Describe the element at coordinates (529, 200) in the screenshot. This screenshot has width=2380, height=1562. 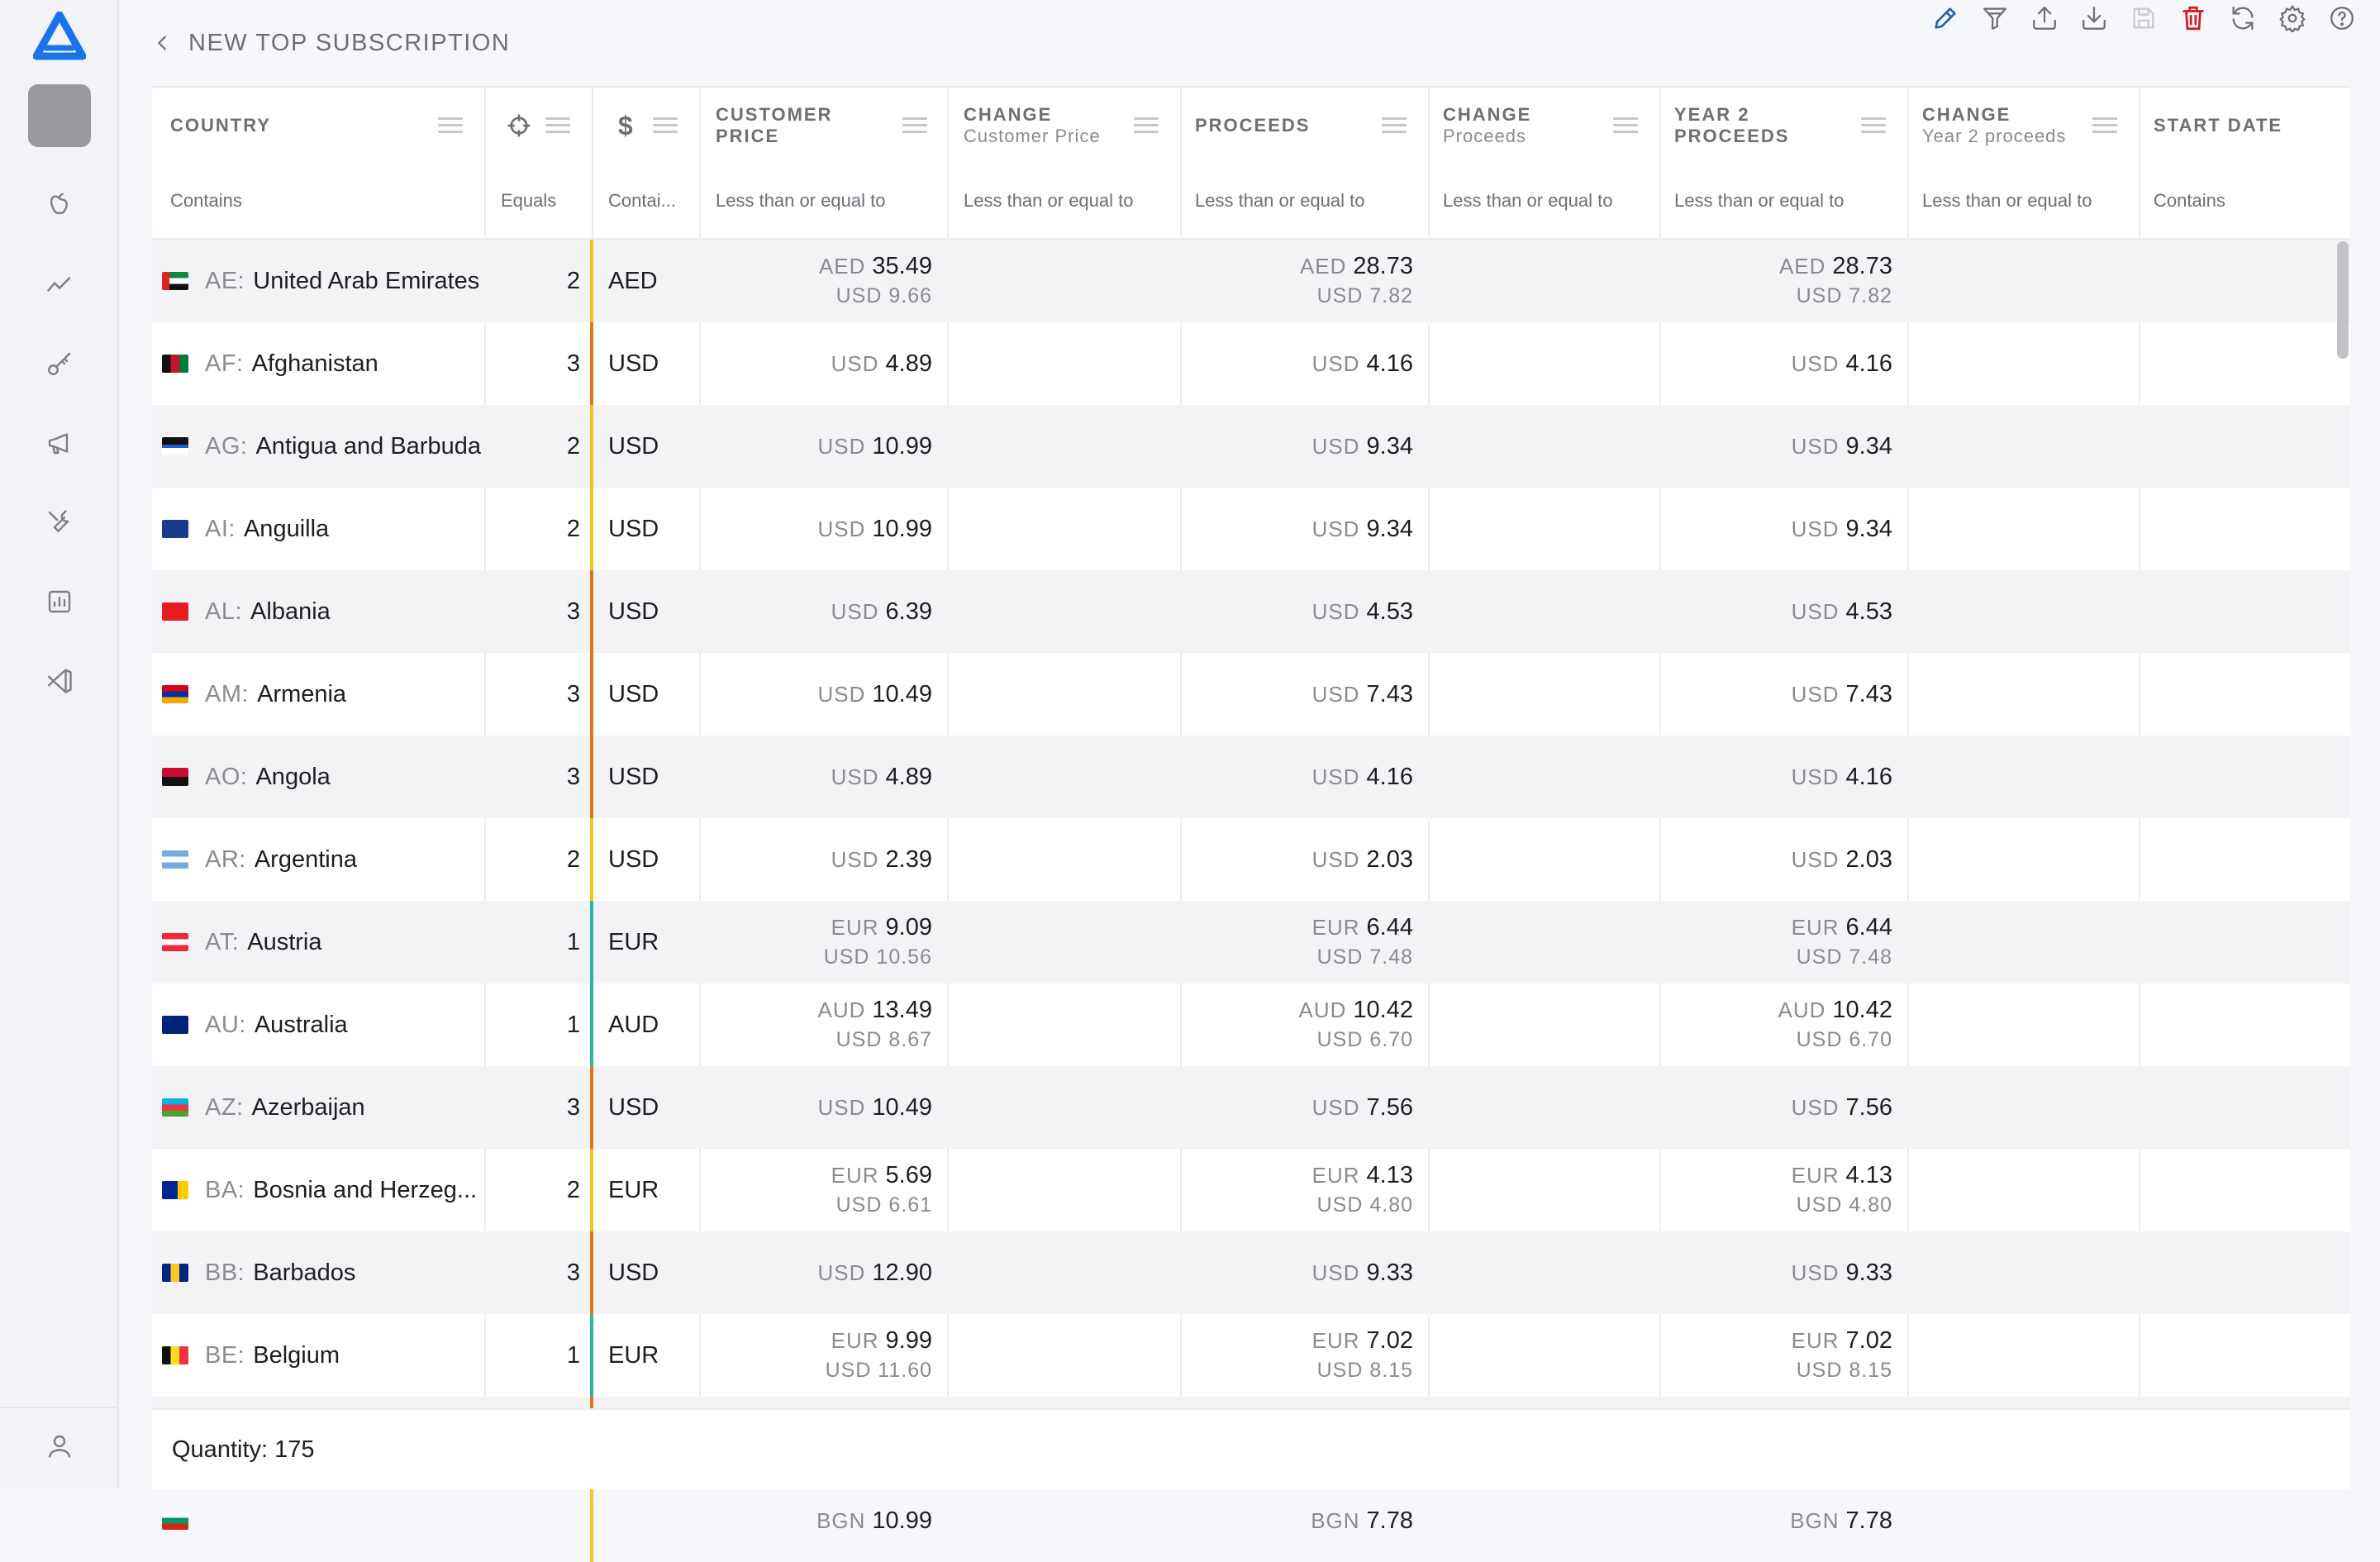
I see `filter-tier: Equals` at that location.